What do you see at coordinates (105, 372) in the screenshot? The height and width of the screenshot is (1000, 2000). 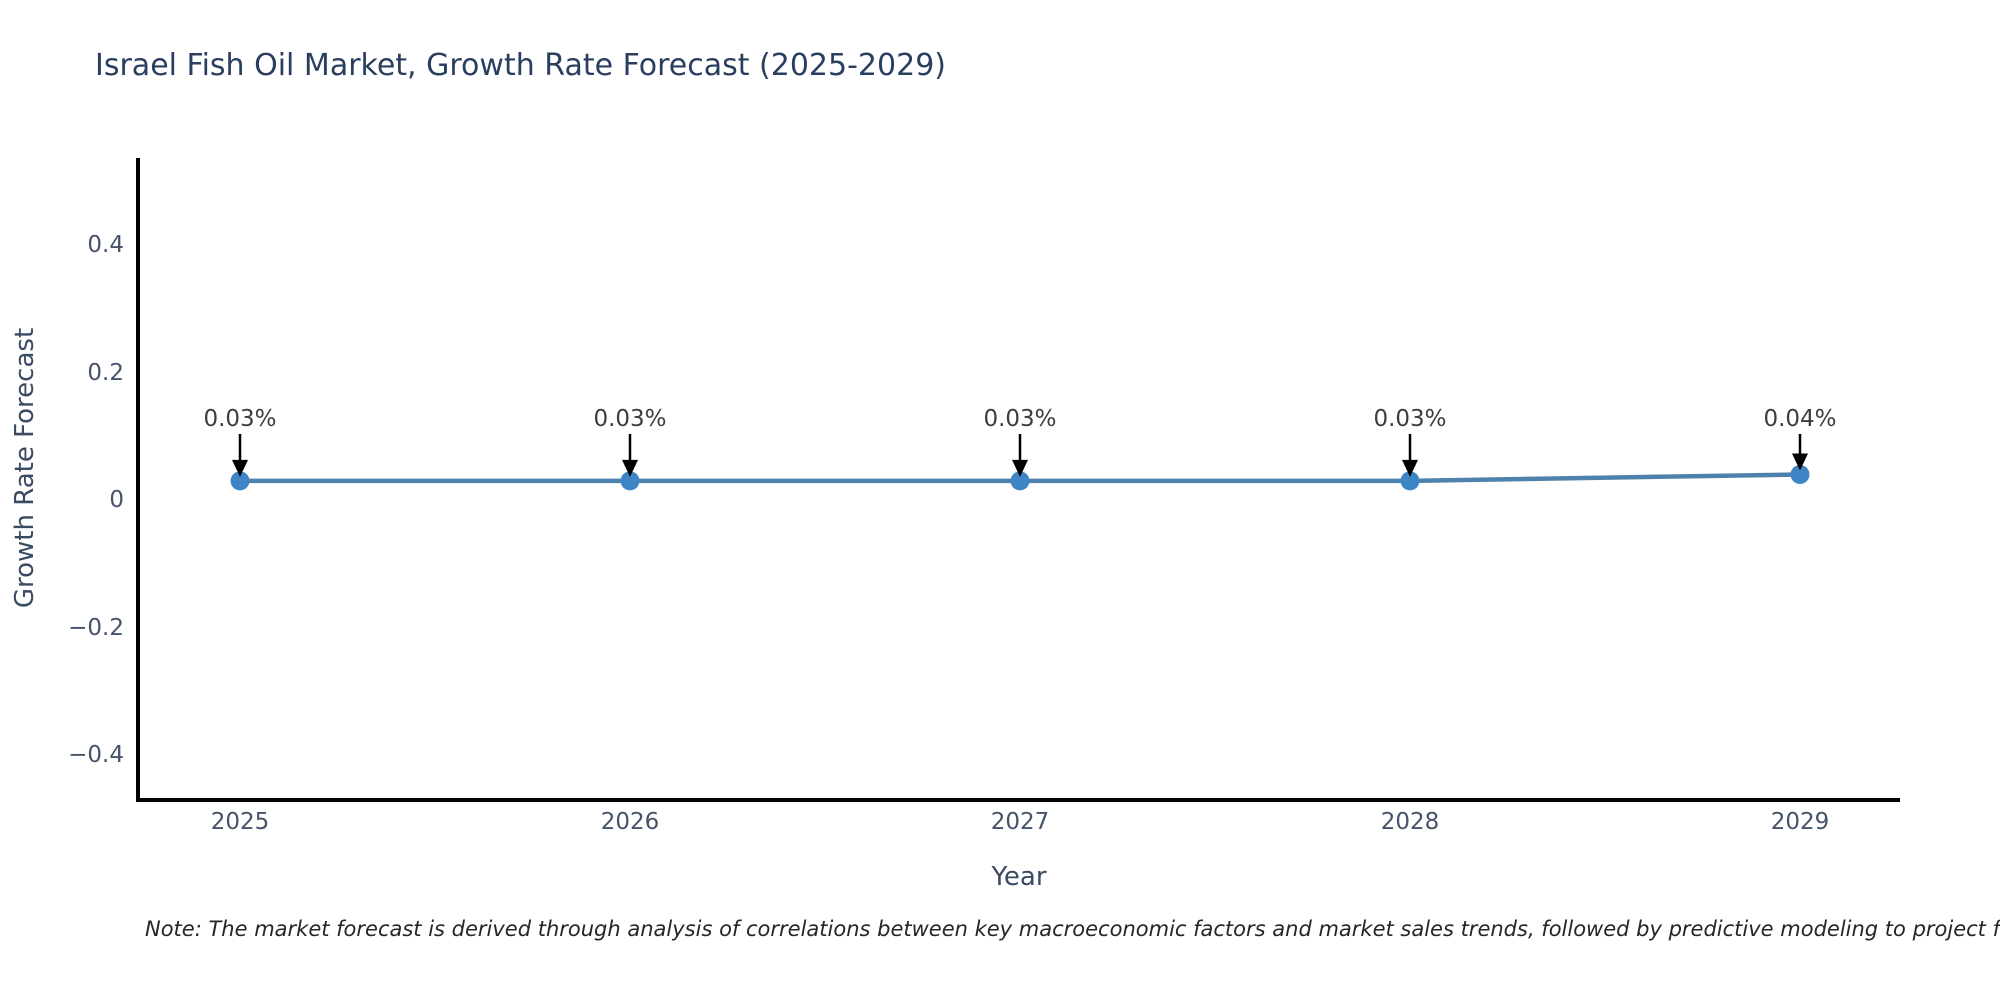 I see `y-tick-label: 0.2` at bounding box center [105, 372].